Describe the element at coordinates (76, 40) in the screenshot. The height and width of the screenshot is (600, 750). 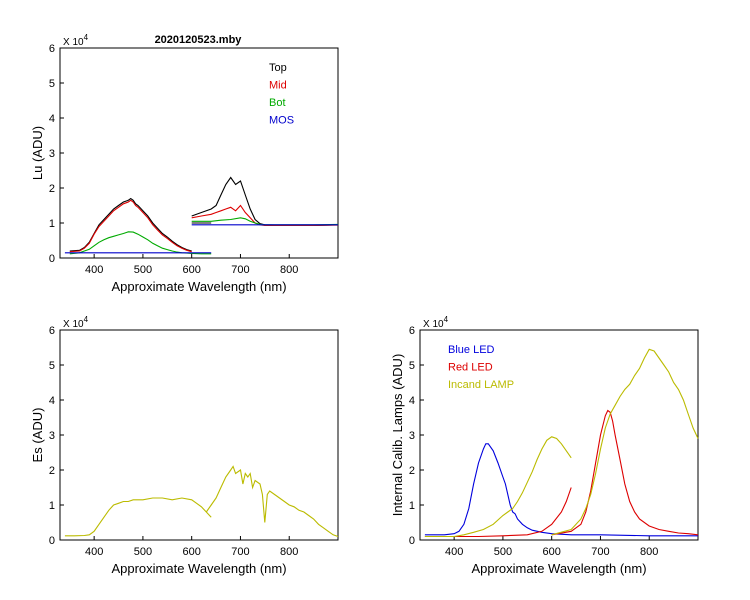
I see `lu-y-multiplier: X 104` at that location.